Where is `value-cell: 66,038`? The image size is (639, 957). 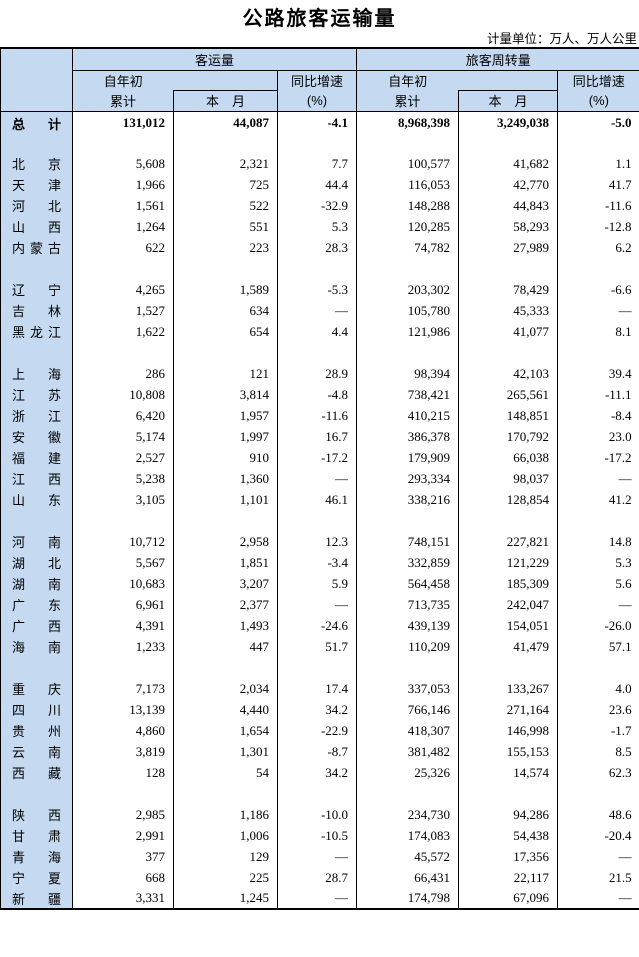 value-cell: 66,038 is located at coordinates (508, 457).